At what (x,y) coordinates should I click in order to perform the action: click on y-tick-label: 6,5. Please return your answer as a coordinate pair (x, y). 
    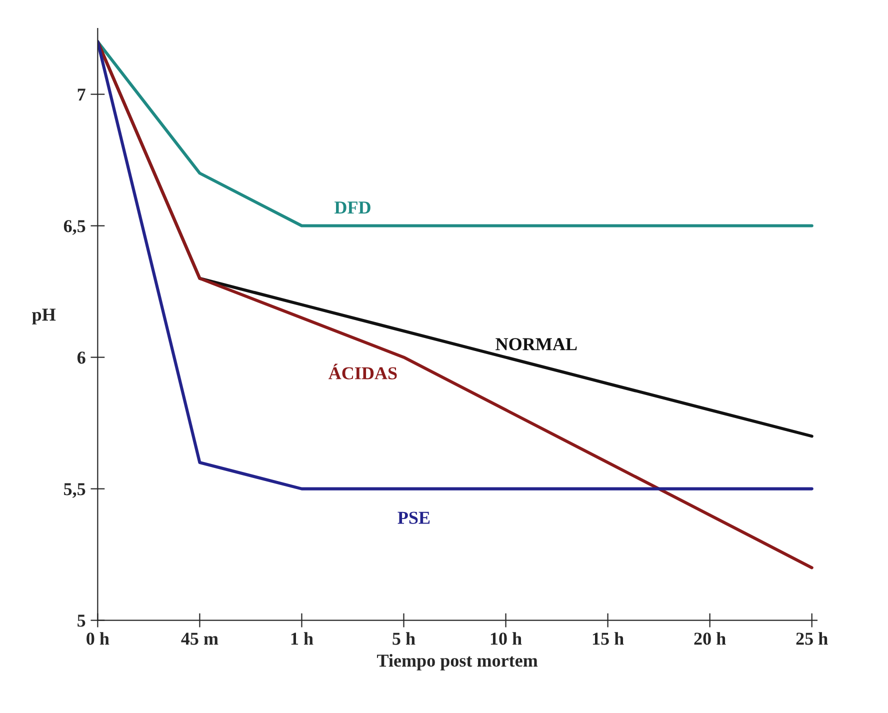
    Looking at the image, I should click on (75, 227).